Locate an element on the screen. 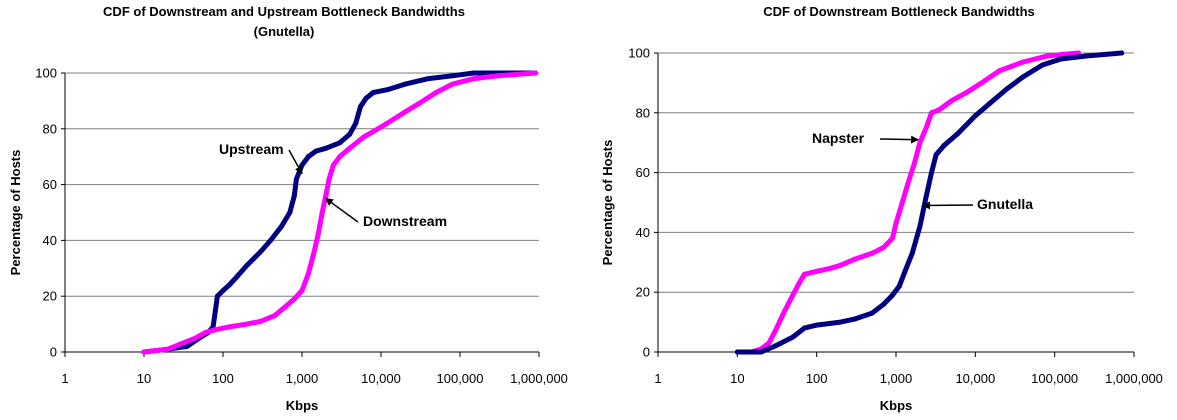 This screenshot has width=1177, height=420. annotation-arrow-downstream is located at coordinates (342, 210).